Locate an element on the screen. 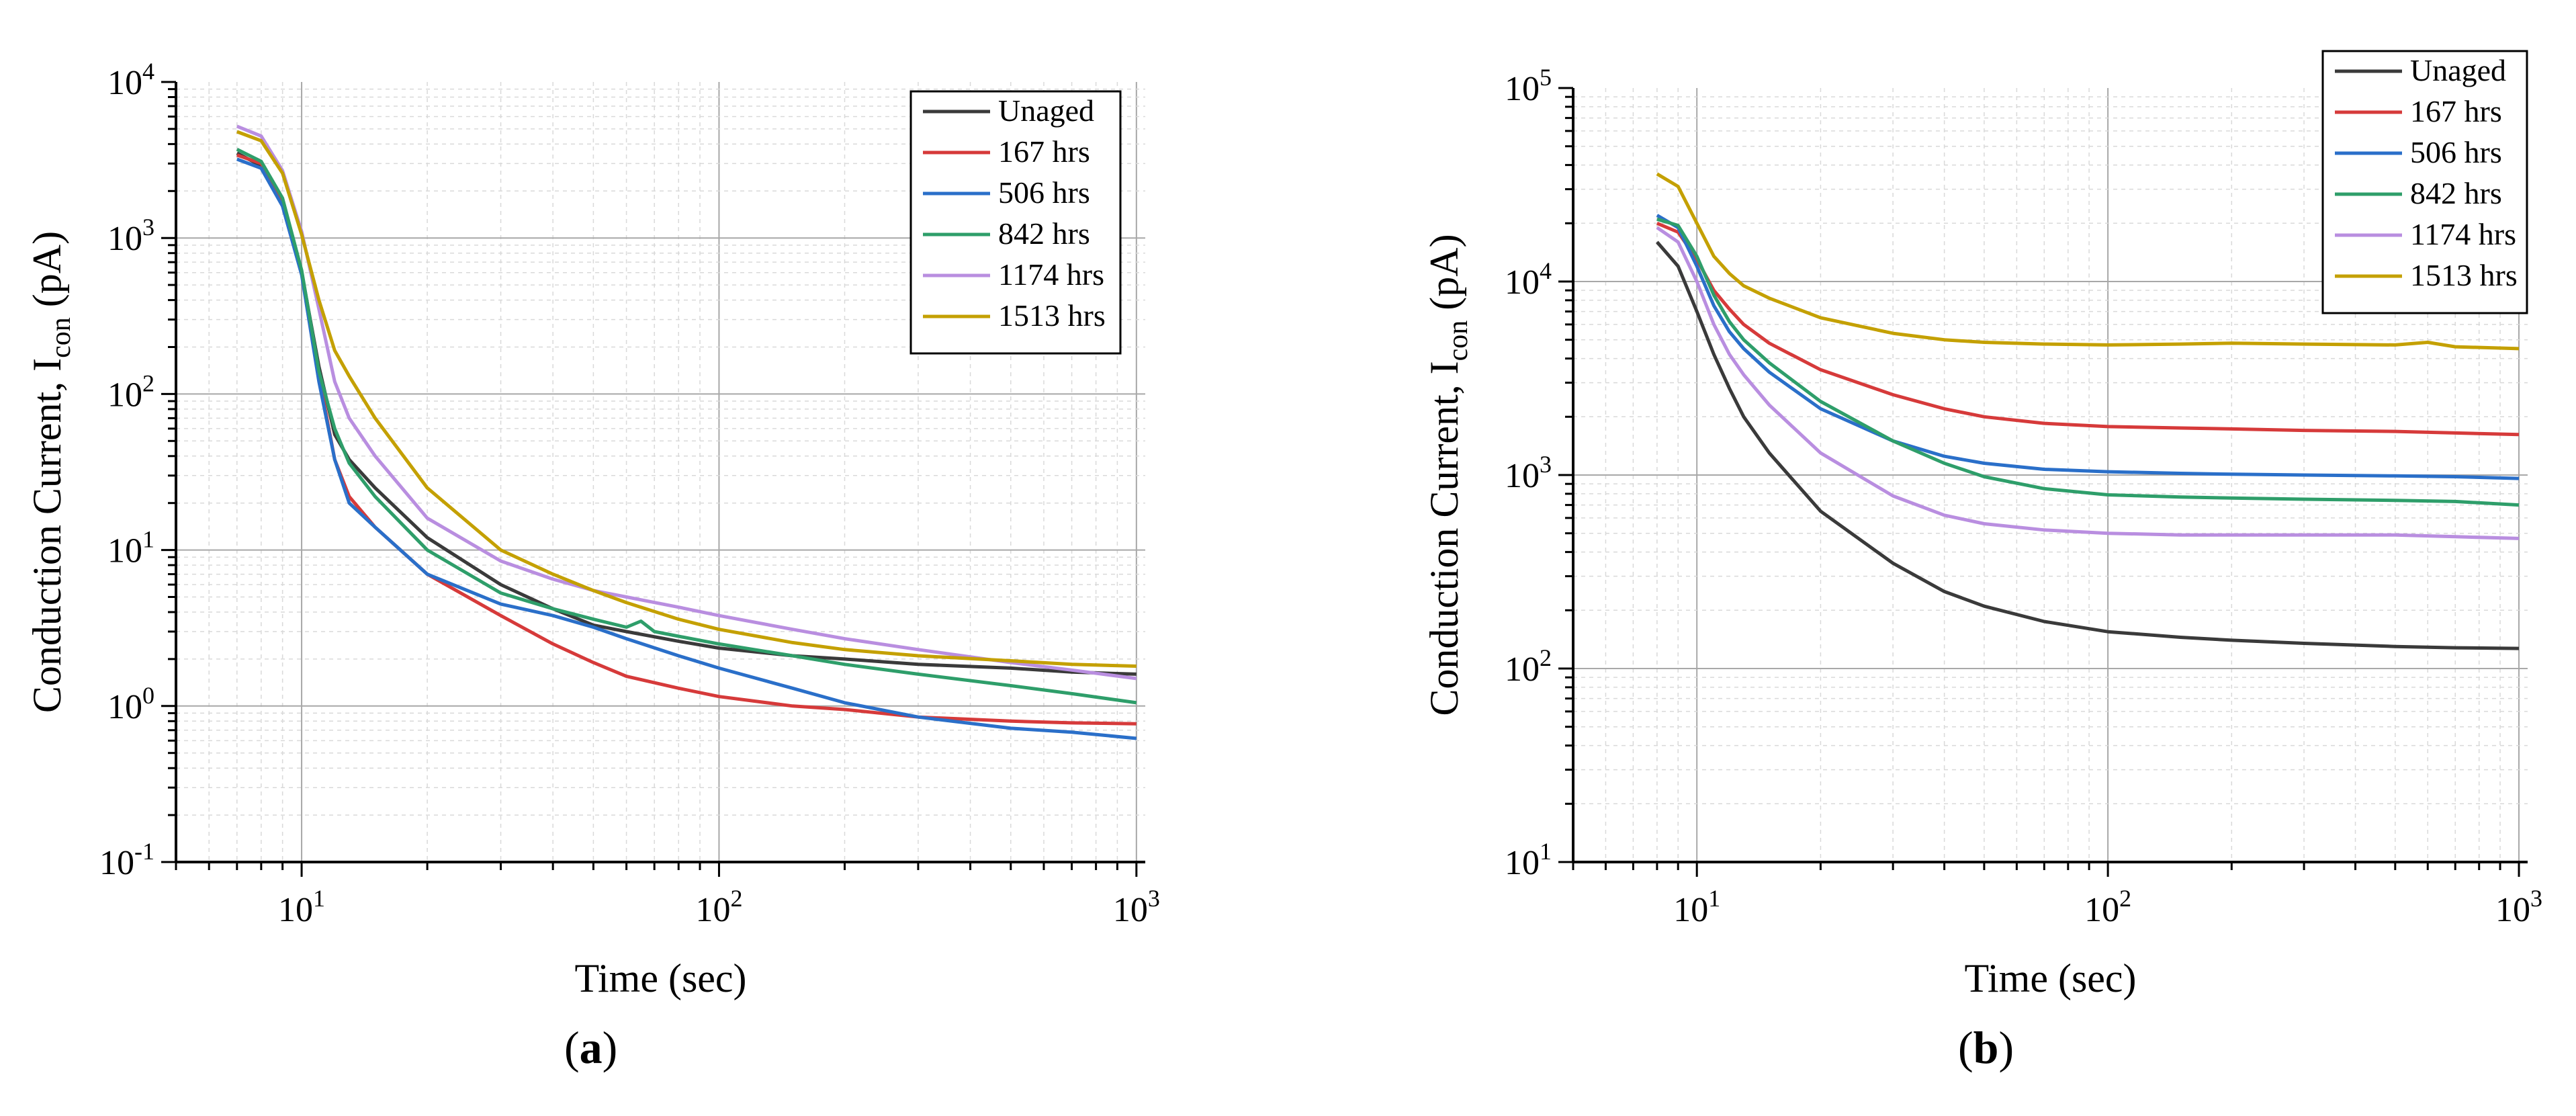  panel-label-b: (b) is located at coordinates (1986, 1047).